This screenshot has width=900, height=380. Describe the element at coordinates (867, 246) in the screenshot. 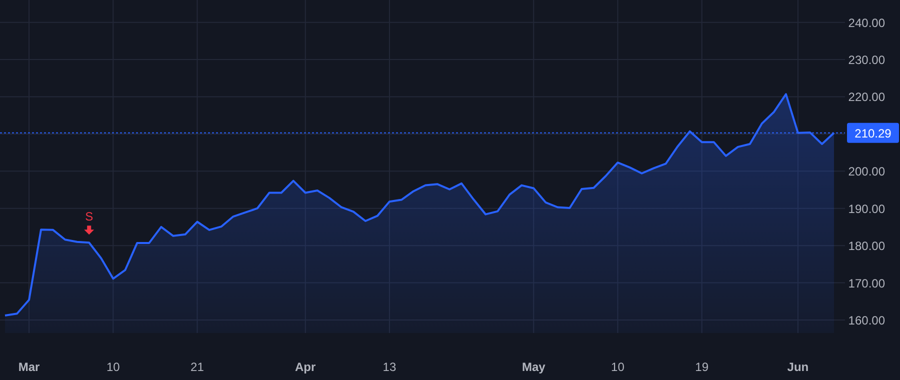

I see `y-tick-label: 180.00` at that location.